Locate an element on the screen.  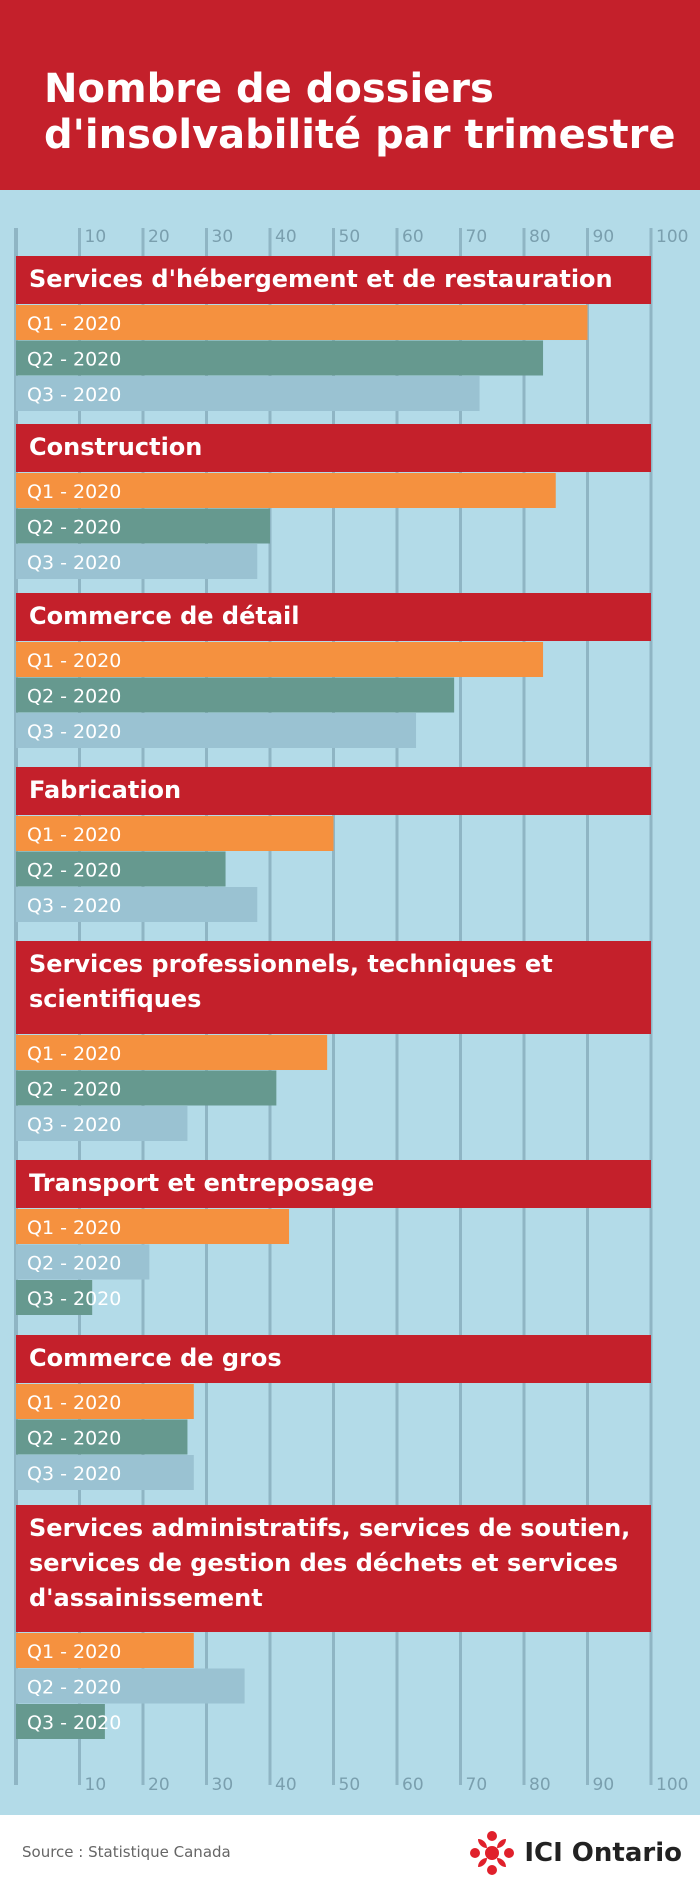
category-label: Commerce de gros is located at coordinates (155, 1358).